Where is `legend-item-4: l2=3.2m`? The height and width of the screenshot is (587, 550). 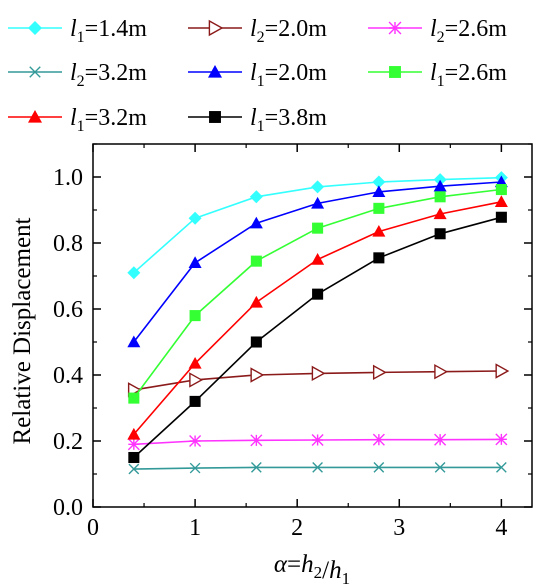
legend-item-4: l2=3.2m is located at coordinates (77, 75).